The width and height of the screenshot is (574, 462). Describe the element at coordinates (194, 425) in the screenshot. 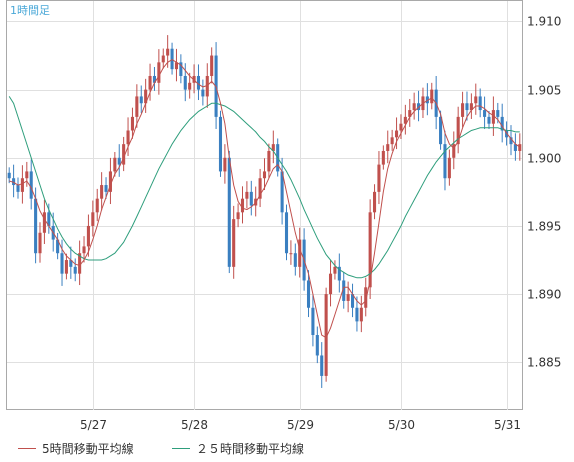

I see `x-tick-label: 5/28` at that location.